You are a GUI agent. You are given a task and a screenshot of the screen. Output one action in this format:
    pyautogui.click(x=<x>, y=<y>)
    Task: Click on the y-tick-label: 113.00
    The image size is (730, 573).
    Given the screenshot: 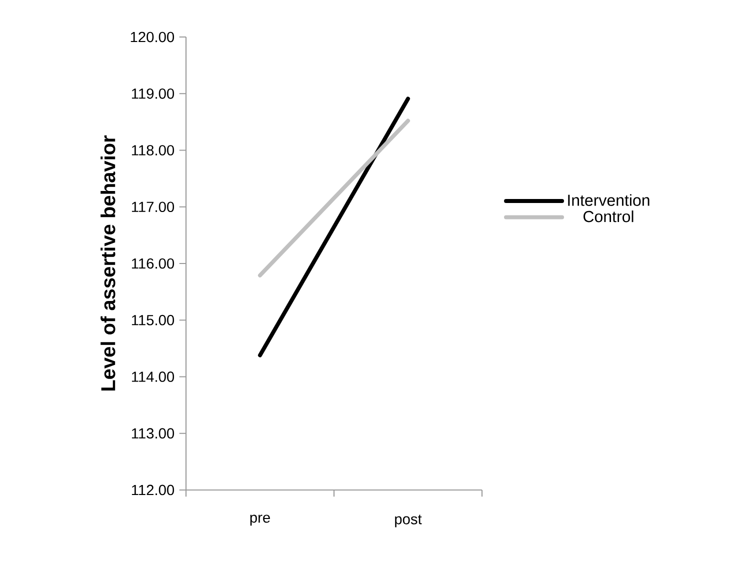 What is the action you would take?
    pyautogui.click(x=153, y=433)
    